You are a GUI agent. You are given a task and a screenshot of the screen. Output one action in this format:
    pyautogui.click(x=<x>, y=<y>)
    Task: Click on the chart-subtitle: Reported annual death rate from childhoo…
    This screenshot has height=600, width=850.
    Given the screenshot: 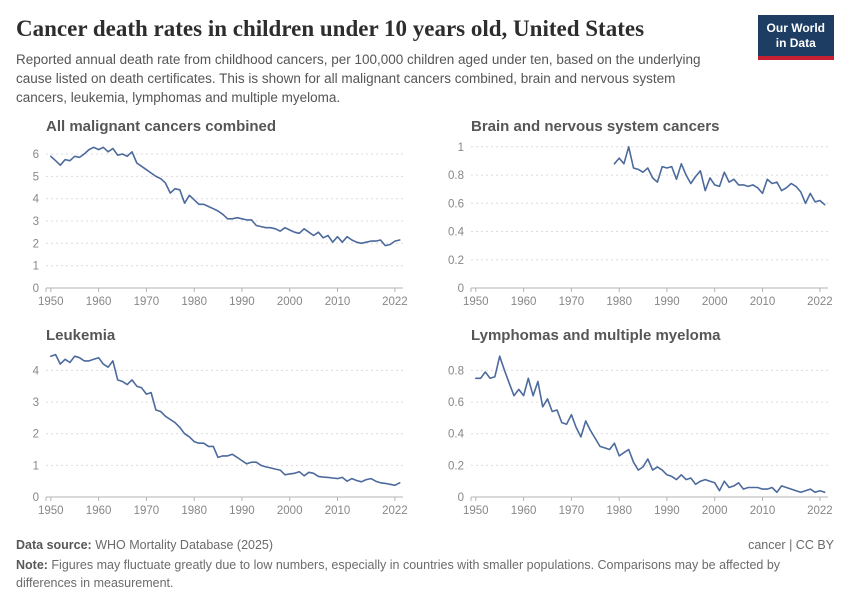 What is the action you would take?
    pyautogui.click(x=358, y=79)
    